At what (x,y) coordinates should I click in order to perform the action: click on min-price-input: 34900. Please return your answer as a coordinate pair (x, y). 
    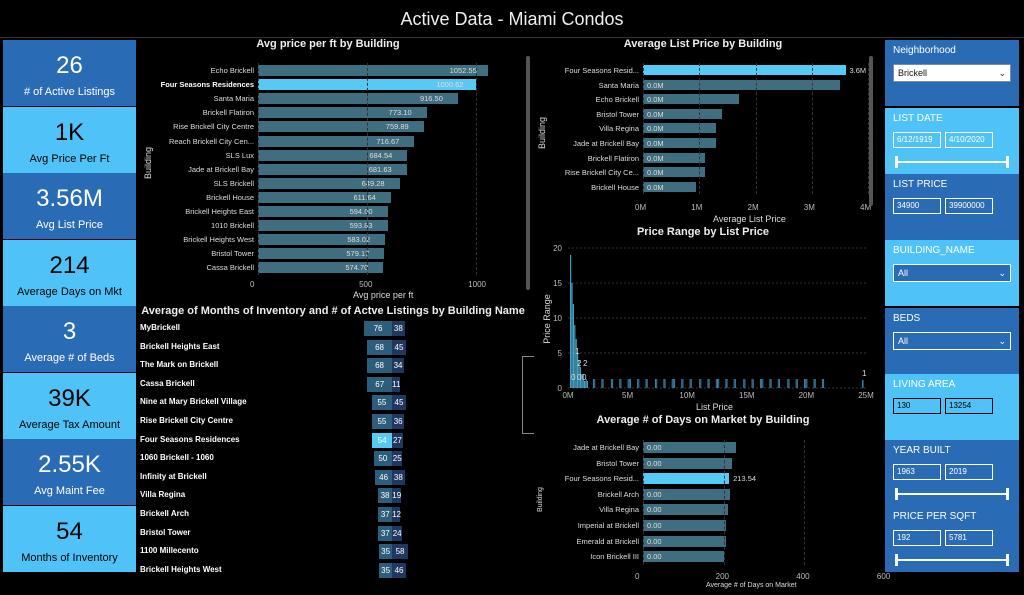
    Looking at the image, I should click on (917, 206).